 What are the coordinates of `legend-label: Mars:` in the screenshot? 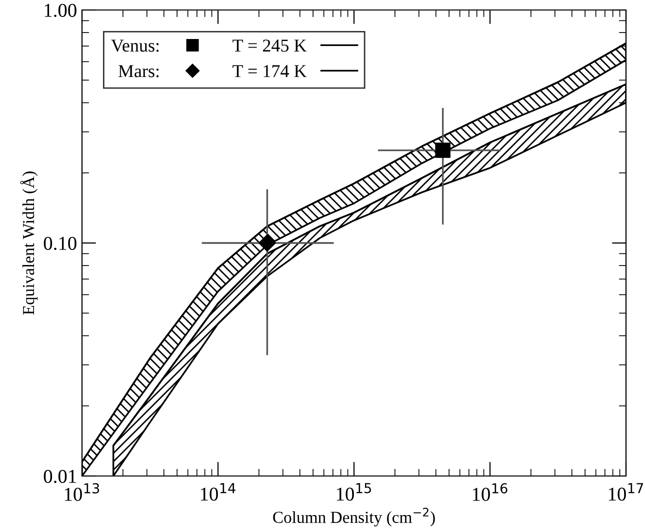 It's located at (138, 71).